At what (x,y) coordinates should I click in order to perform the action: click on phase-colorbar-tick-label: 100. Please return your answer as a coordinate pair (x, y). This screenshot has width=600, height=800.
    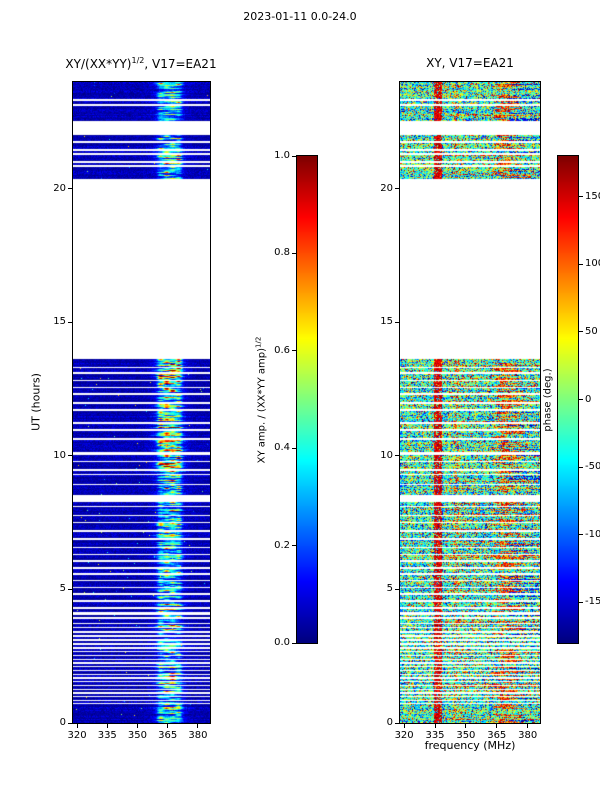
    Looking at the image, I should click on (592, 264).